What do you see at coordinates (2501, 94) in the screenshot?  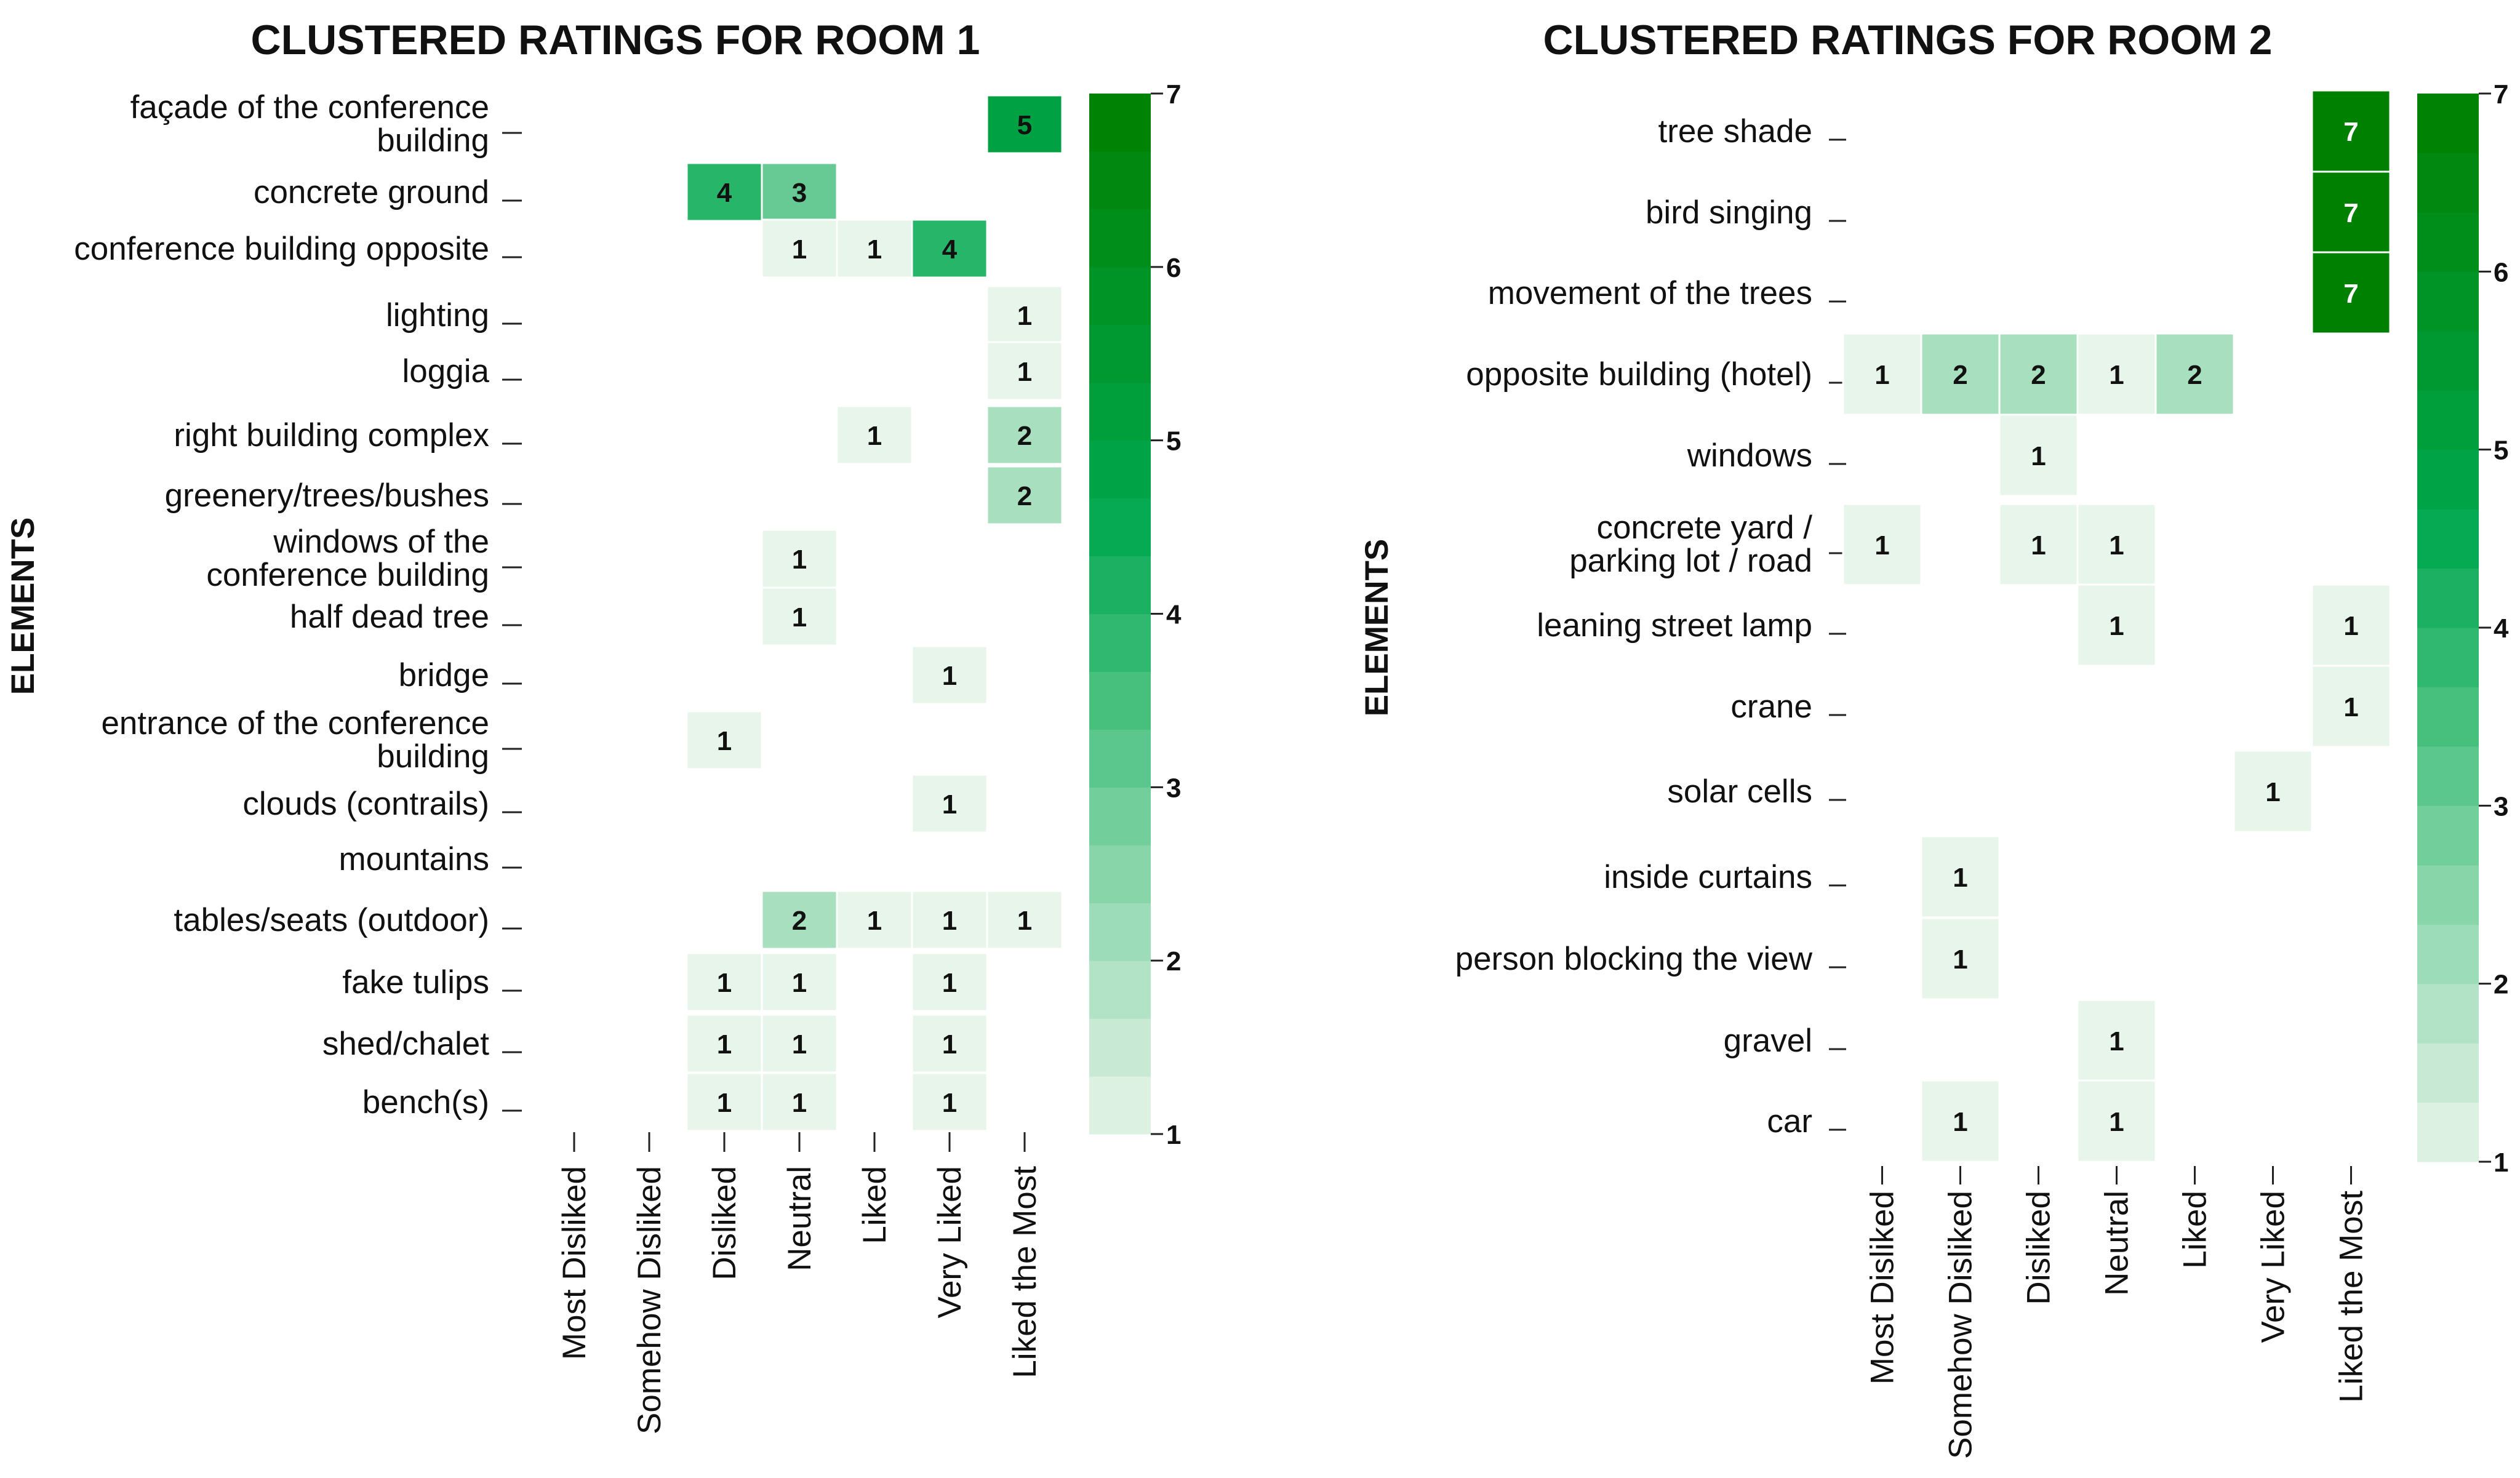 I see `colorbar-tick-label: 7` at bounding box center [2501, 94].